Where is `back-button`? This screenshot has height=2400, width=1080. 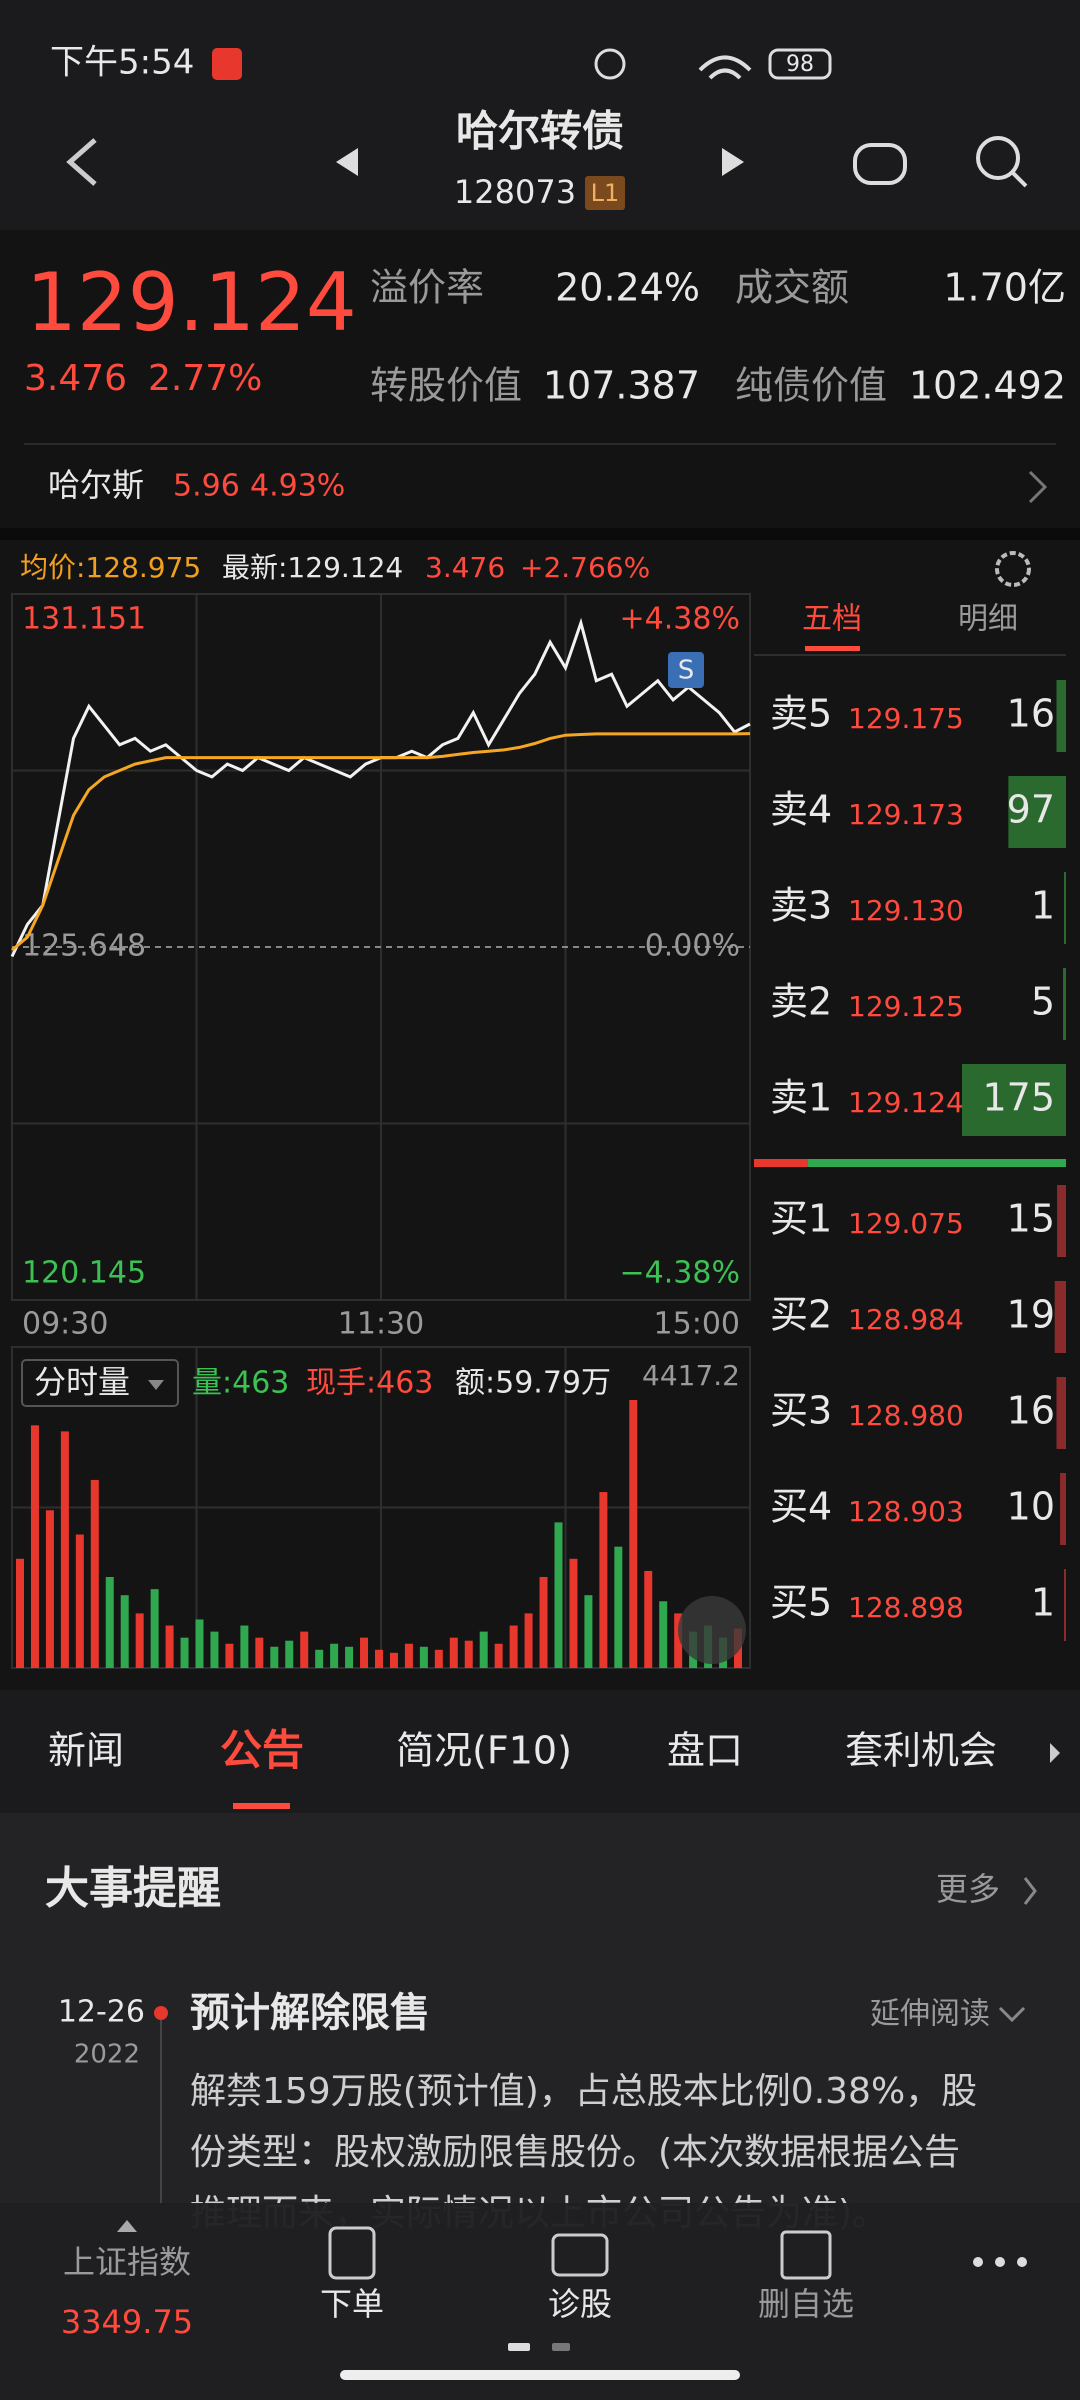 back-button is located at coordinates (81, 162).